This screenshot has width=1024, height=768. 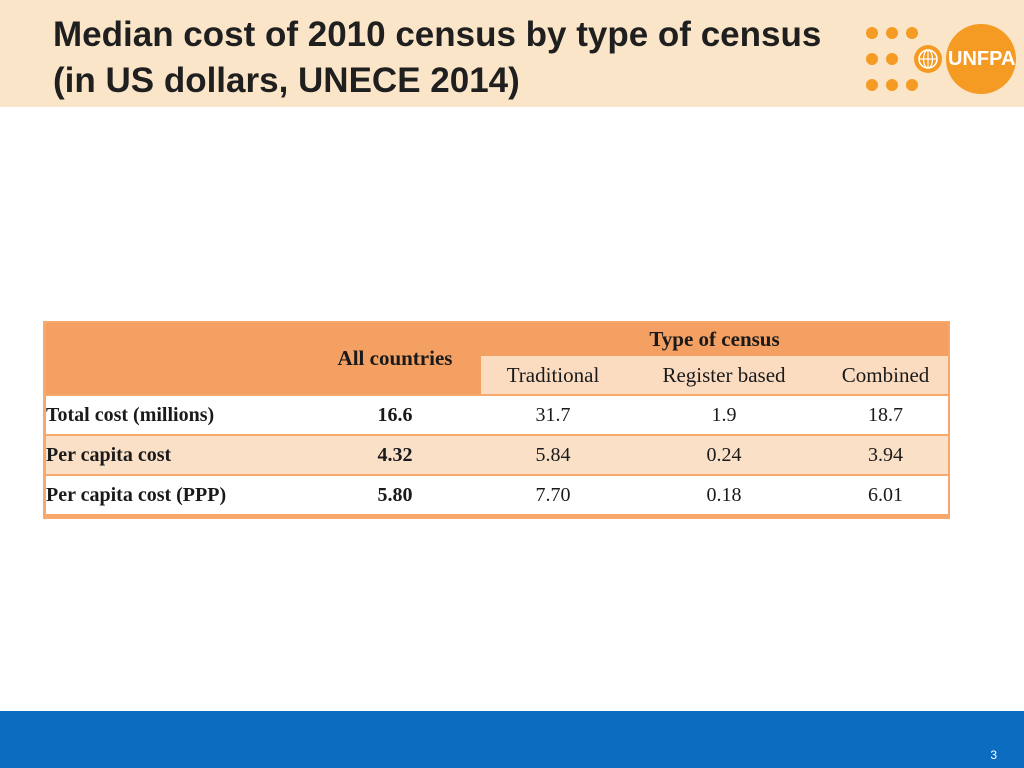 I want to click on cell-combined: 6.01, so click(x=886, y=494).